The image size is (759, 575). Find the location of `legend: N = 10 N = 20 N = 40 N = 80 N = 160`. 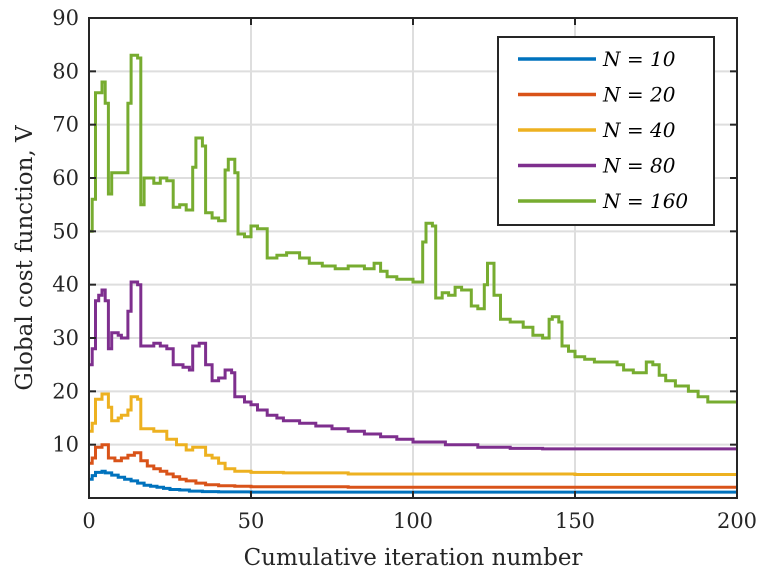

legend: N = 10 N = 20 N = 40 N = 80 N = 160 is located at coordinates (606, 131).